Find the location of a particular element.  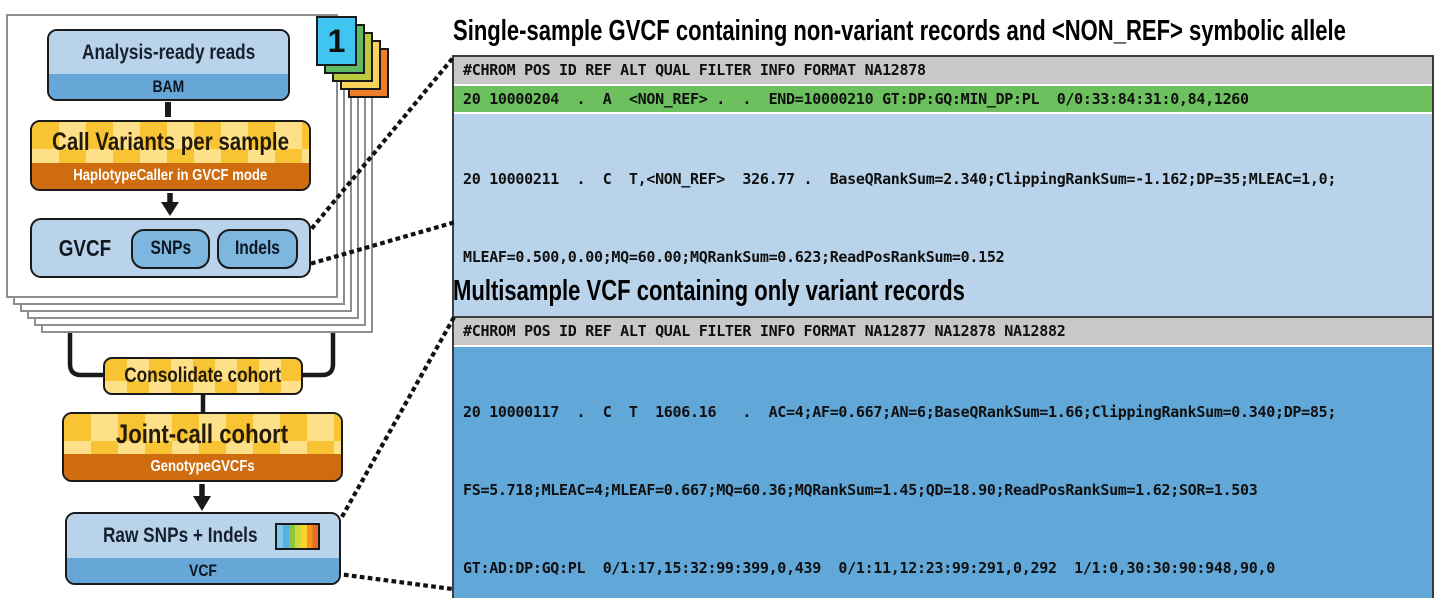

indels-label: Indels is located at coordinates (257, 248).